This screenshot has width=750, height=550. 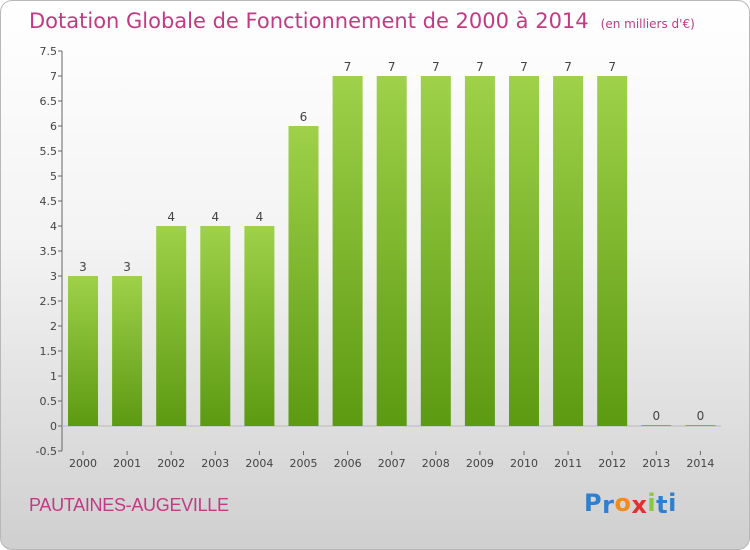 I want to click on data-label-2007: 7, so click(x=392, y=67).